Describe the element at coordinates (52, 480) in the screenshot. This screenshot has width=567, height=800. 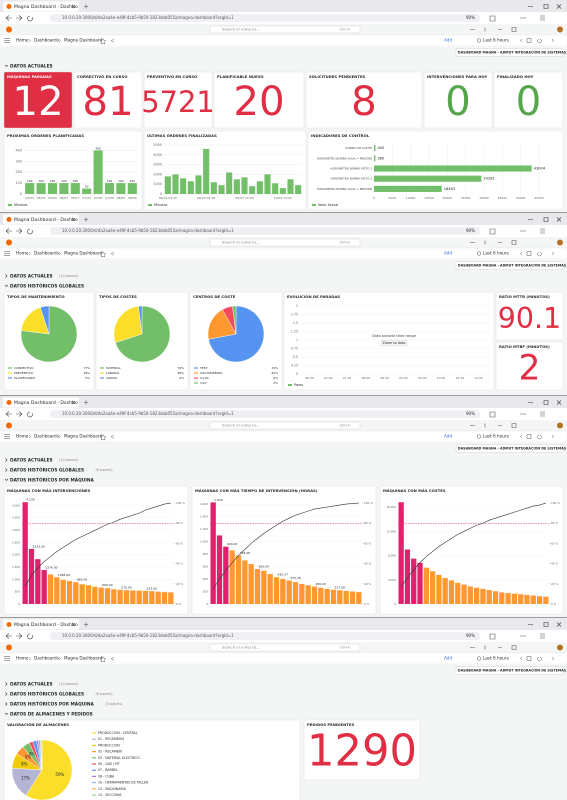
I see `row-title: DATOS HISTÓRICOS POR MÁQUINA` at that location.